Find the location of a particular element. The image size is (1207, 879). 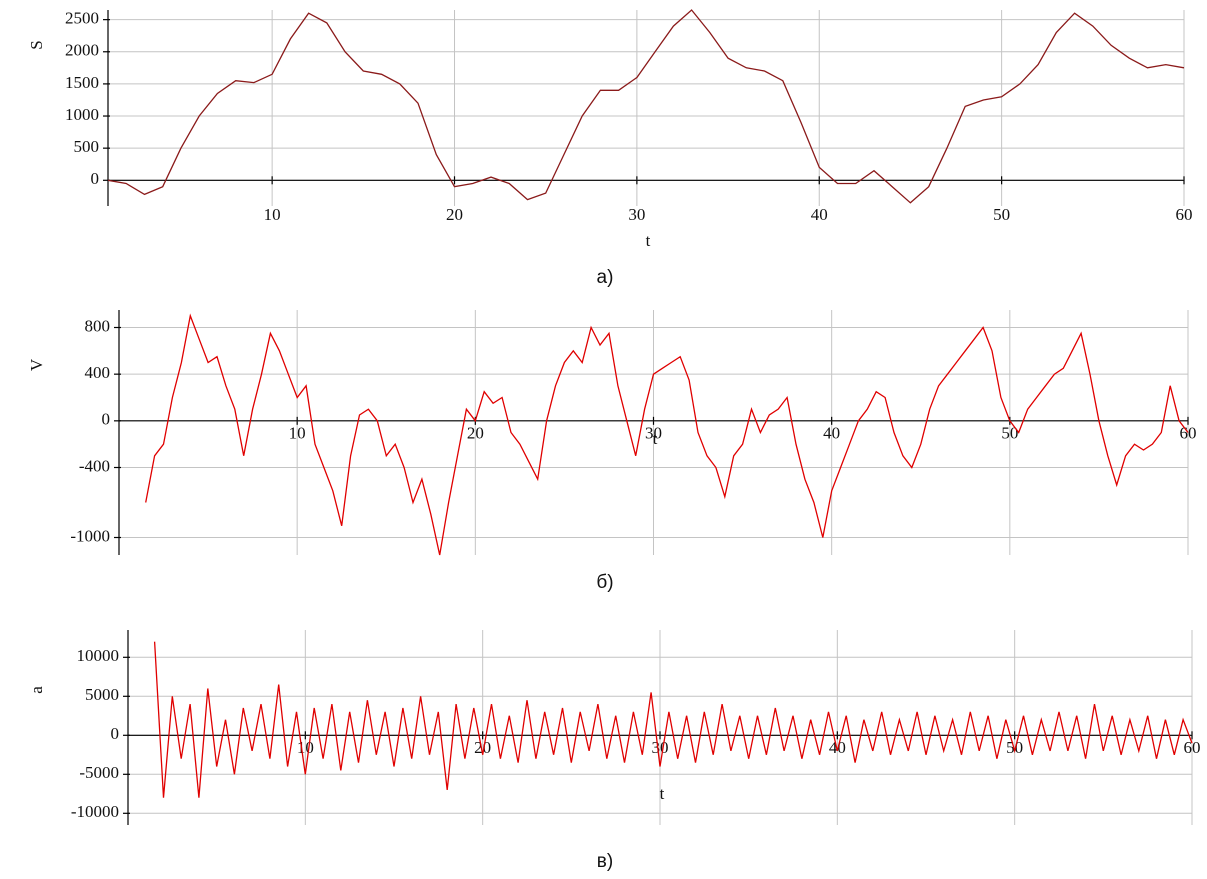

y-tick-label: 1500 is located at coordinates (82, 82).